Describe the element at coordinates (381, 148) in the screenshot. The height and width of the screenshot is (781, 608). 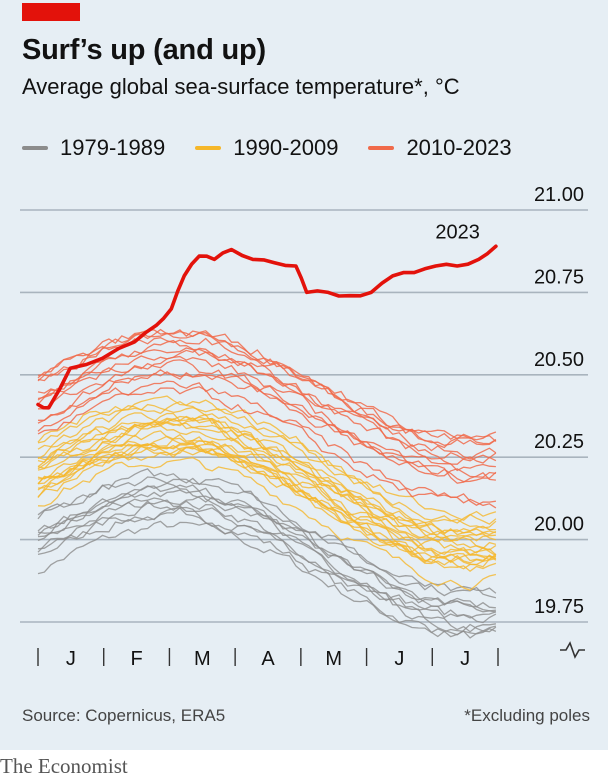
I see `legend-swatch-red` at that location.